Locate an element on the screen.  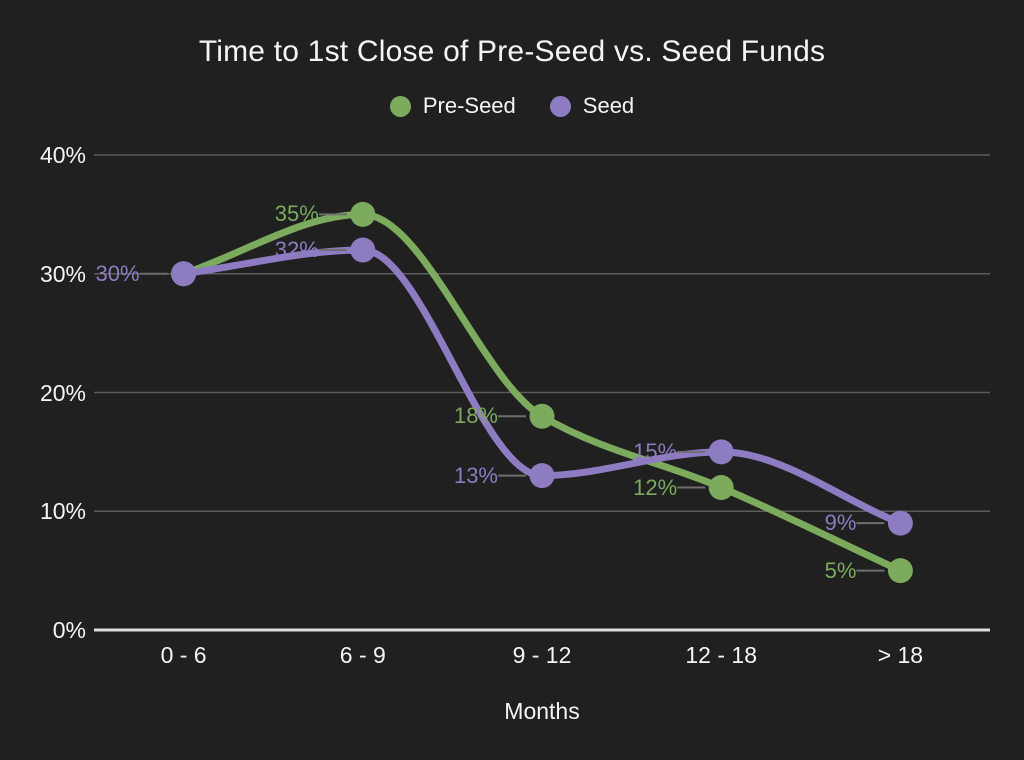
point-label: 15% is located at coordinates (655, 451).